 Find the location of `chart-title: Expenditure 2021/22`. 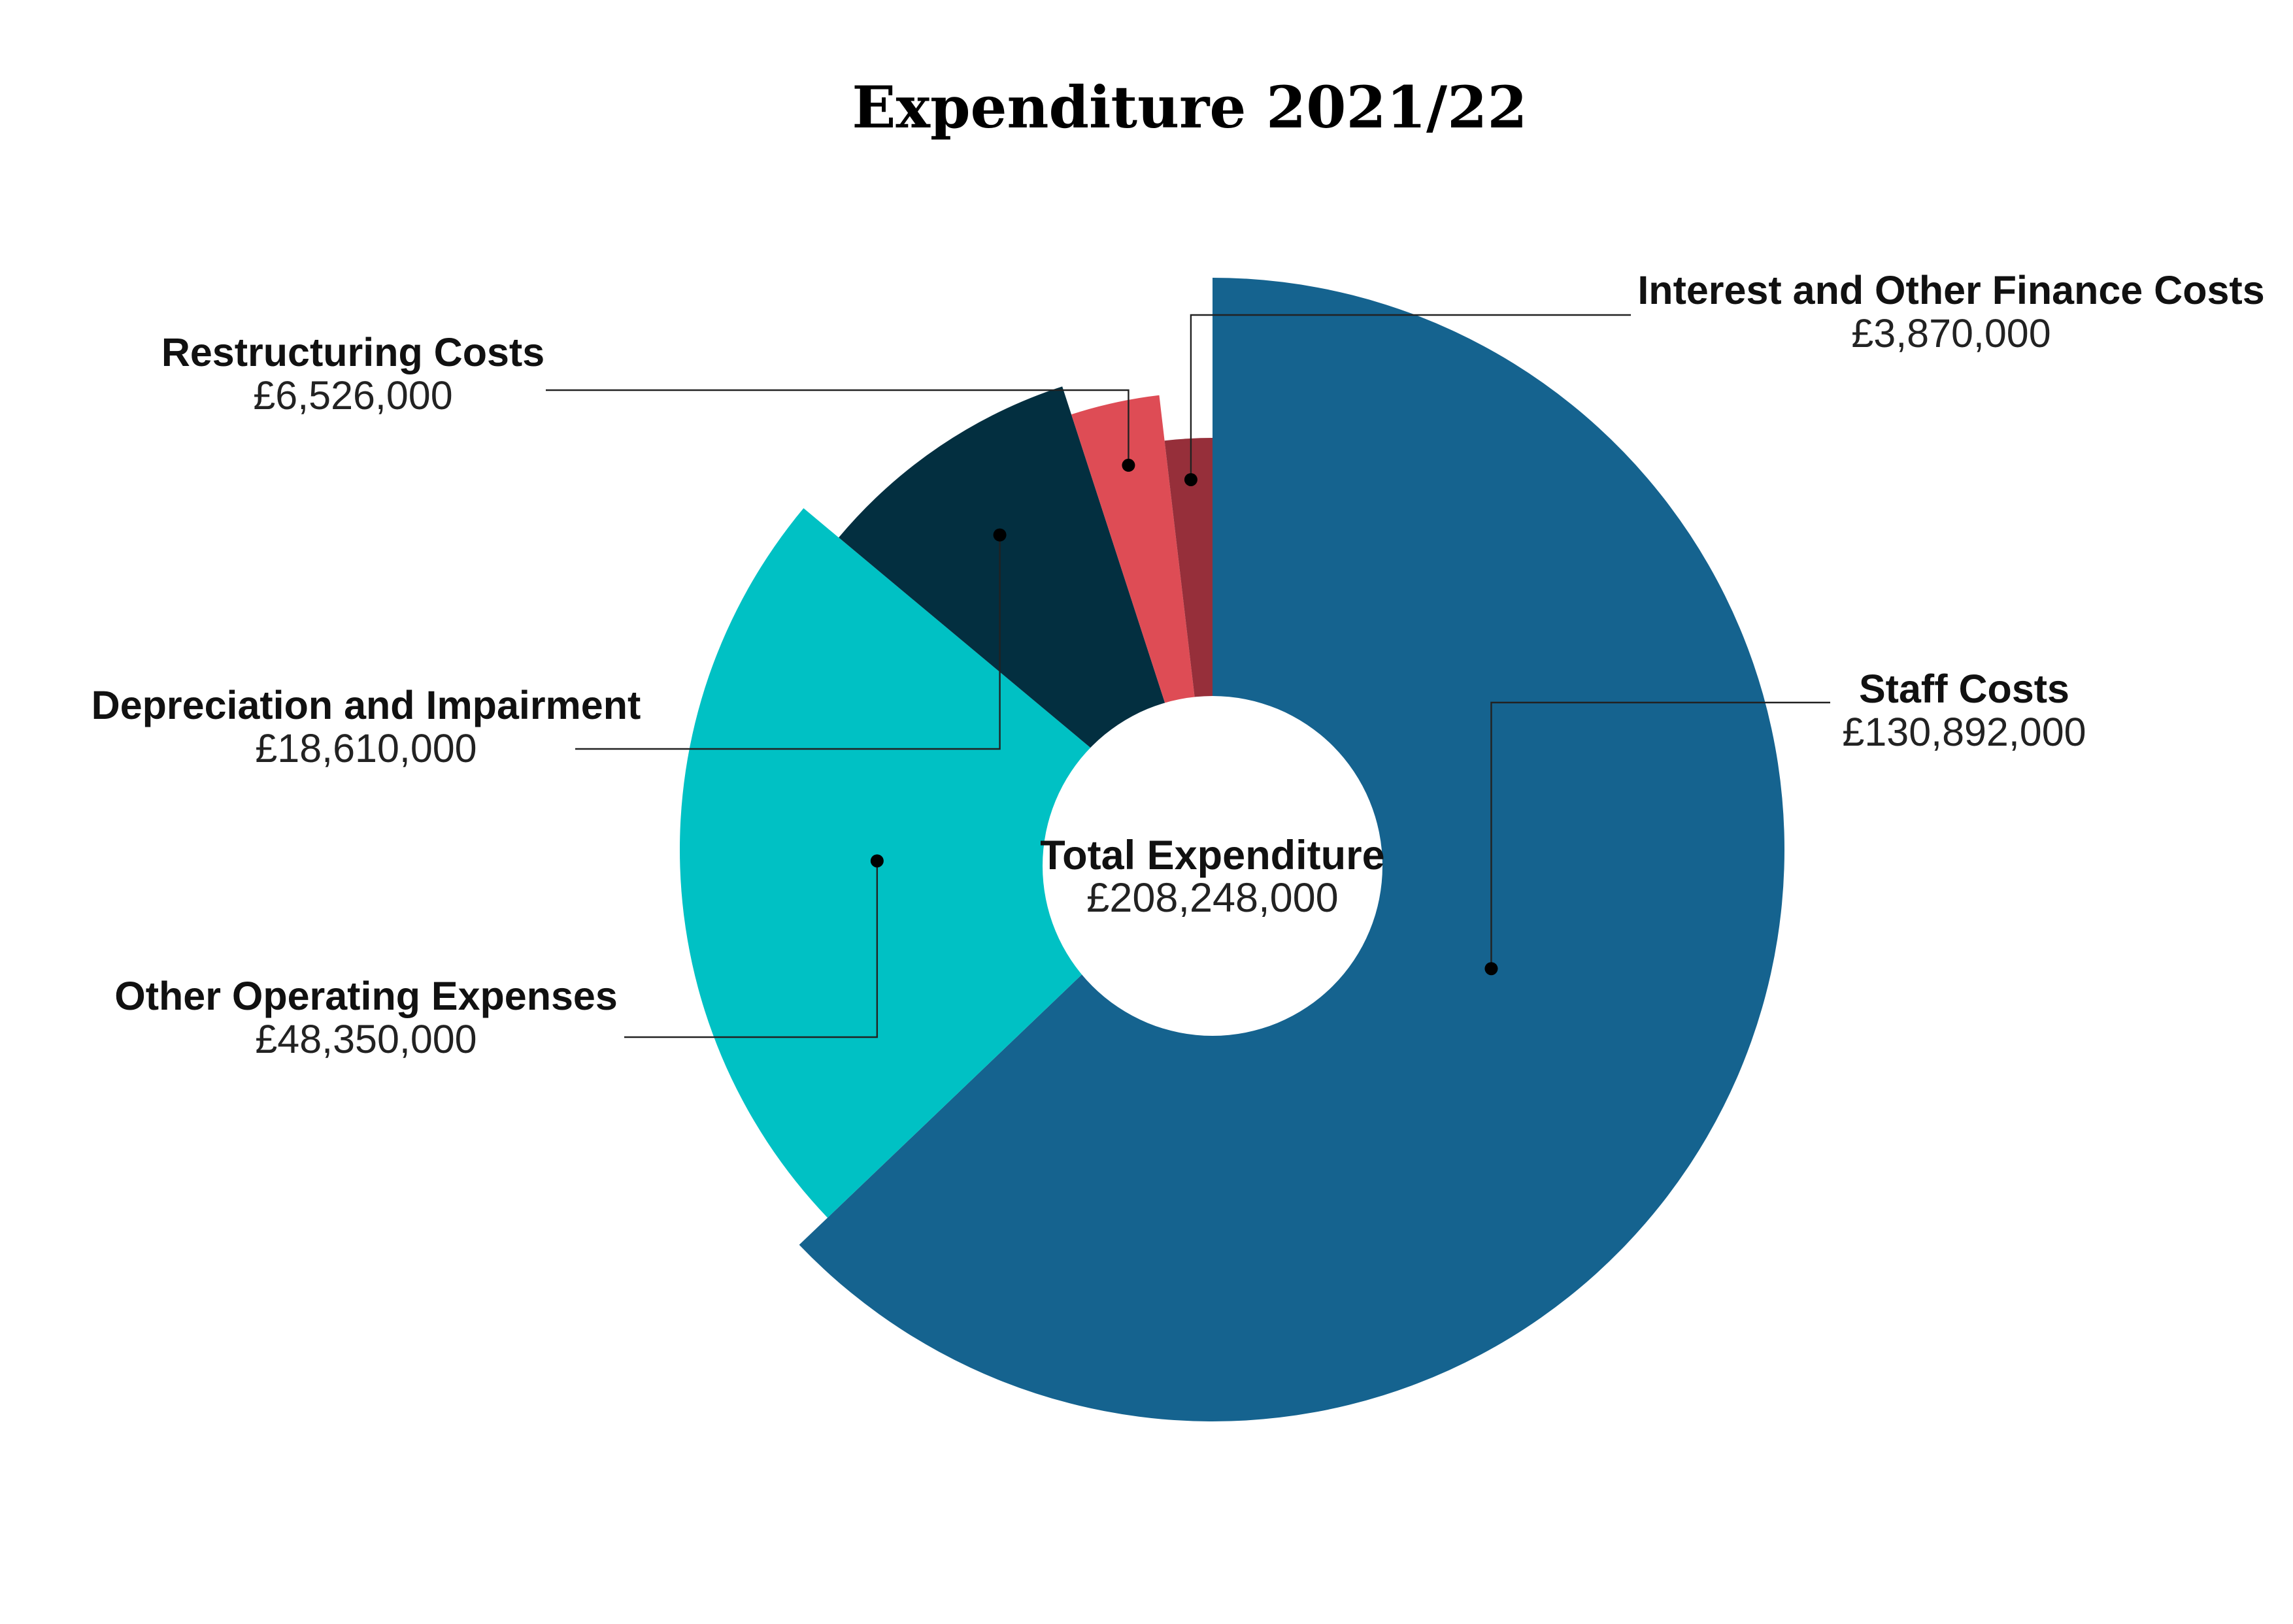

chart-title: Expenditure 2021/22 is located at coordinates (1189, 107).